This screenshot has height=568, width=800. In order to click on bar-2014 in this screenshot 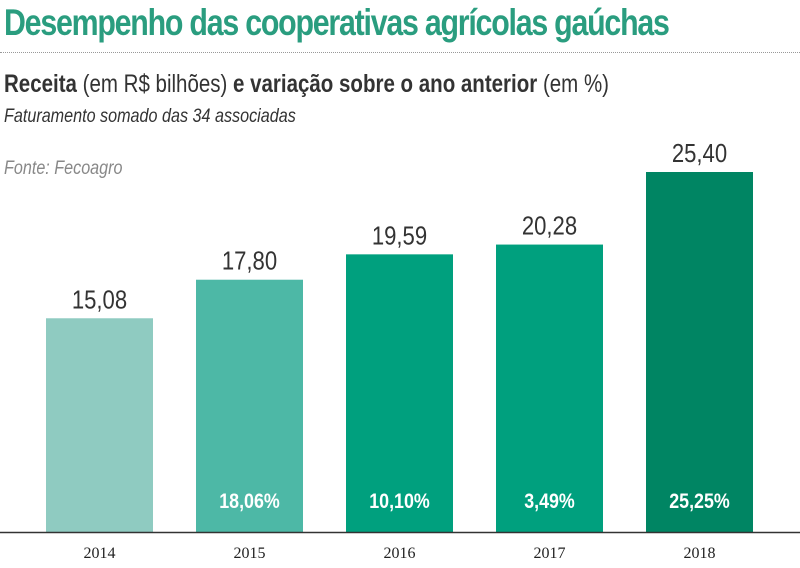, I will do `click(99, 425)`.